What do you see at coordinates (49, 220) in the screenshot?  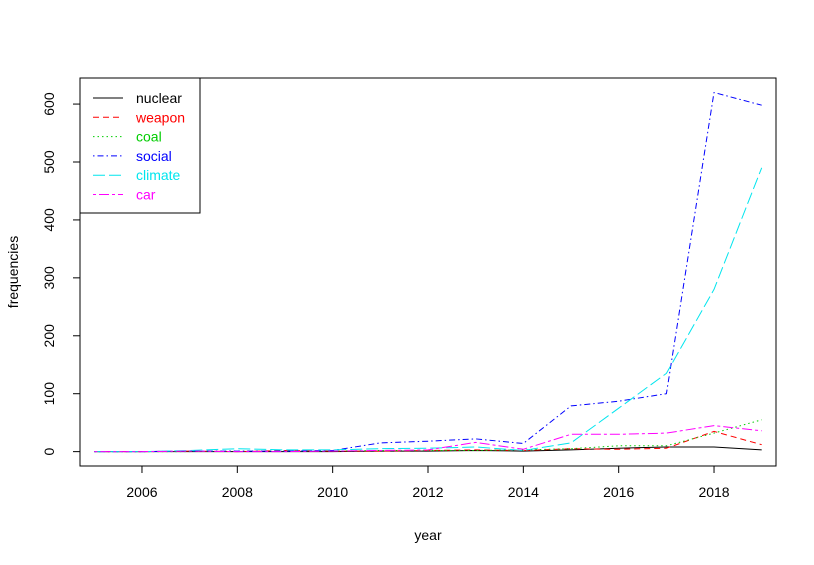 I see `y-tick-label: 400` at bounding box center [49, 220].